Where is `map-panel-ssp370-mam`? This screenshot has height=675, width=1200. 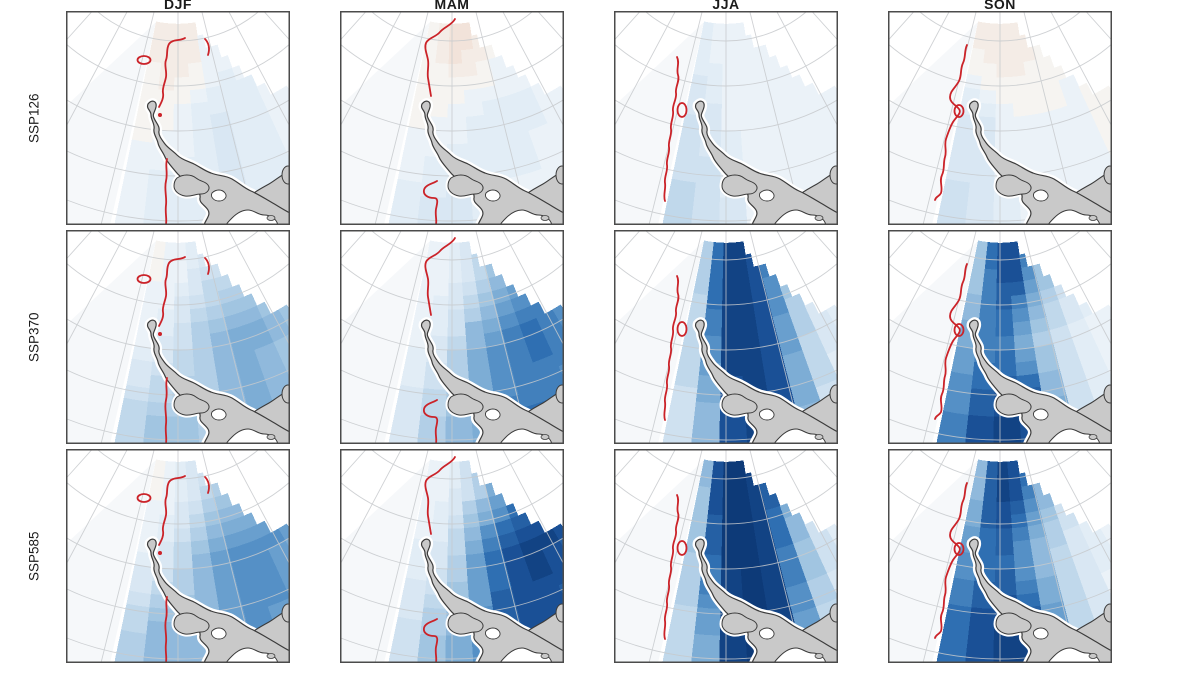 map-panel-ssp370-mam is located at coordinates (452, 337).